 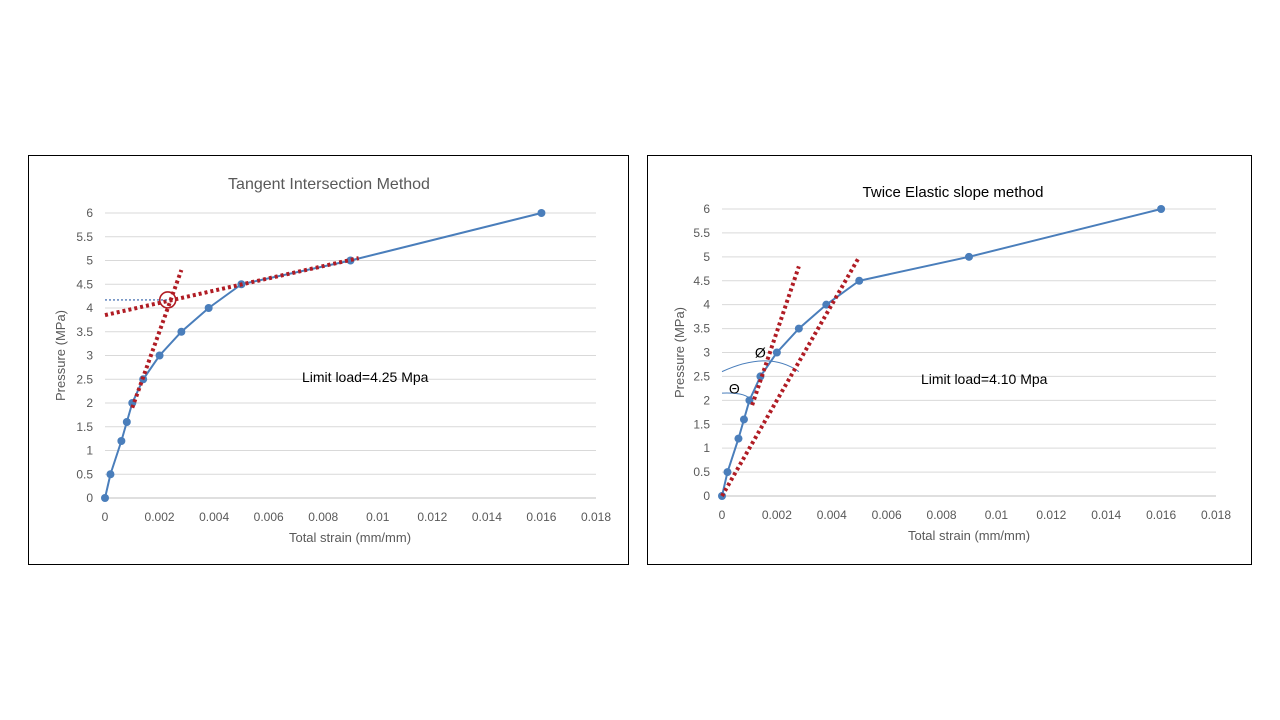 What do you see at coordinates (734, 388) in the screenshot?
I see `theta-angle-label: Θ` at bounding box center [734, 388].